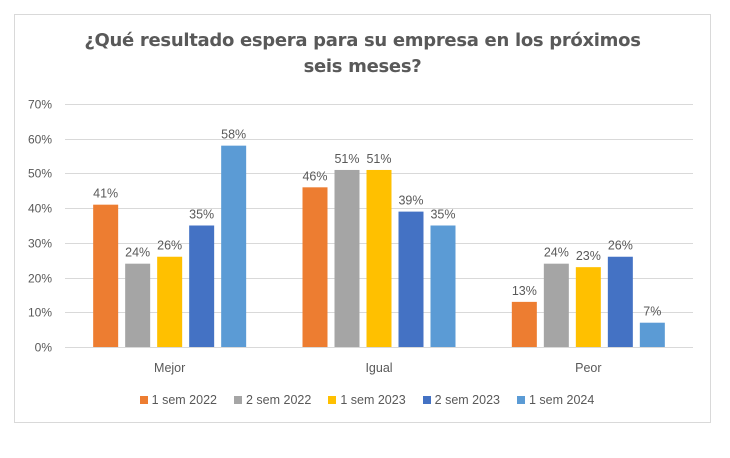 Image resolution: width=730 pixels, height=458 pixels. I want to click on x-tick-label: Mejor, so click(169, 368).